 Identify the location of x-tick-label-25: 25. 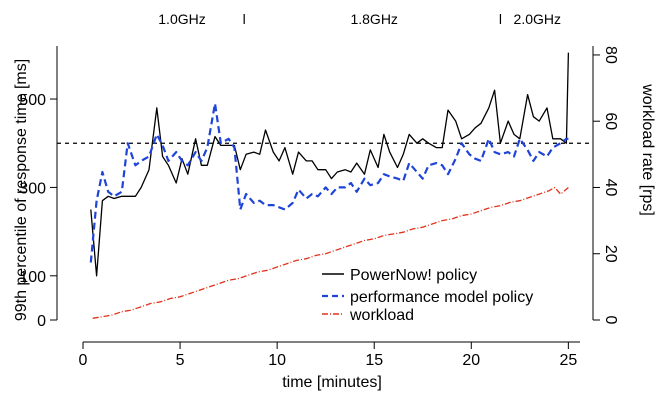
(568, 360).